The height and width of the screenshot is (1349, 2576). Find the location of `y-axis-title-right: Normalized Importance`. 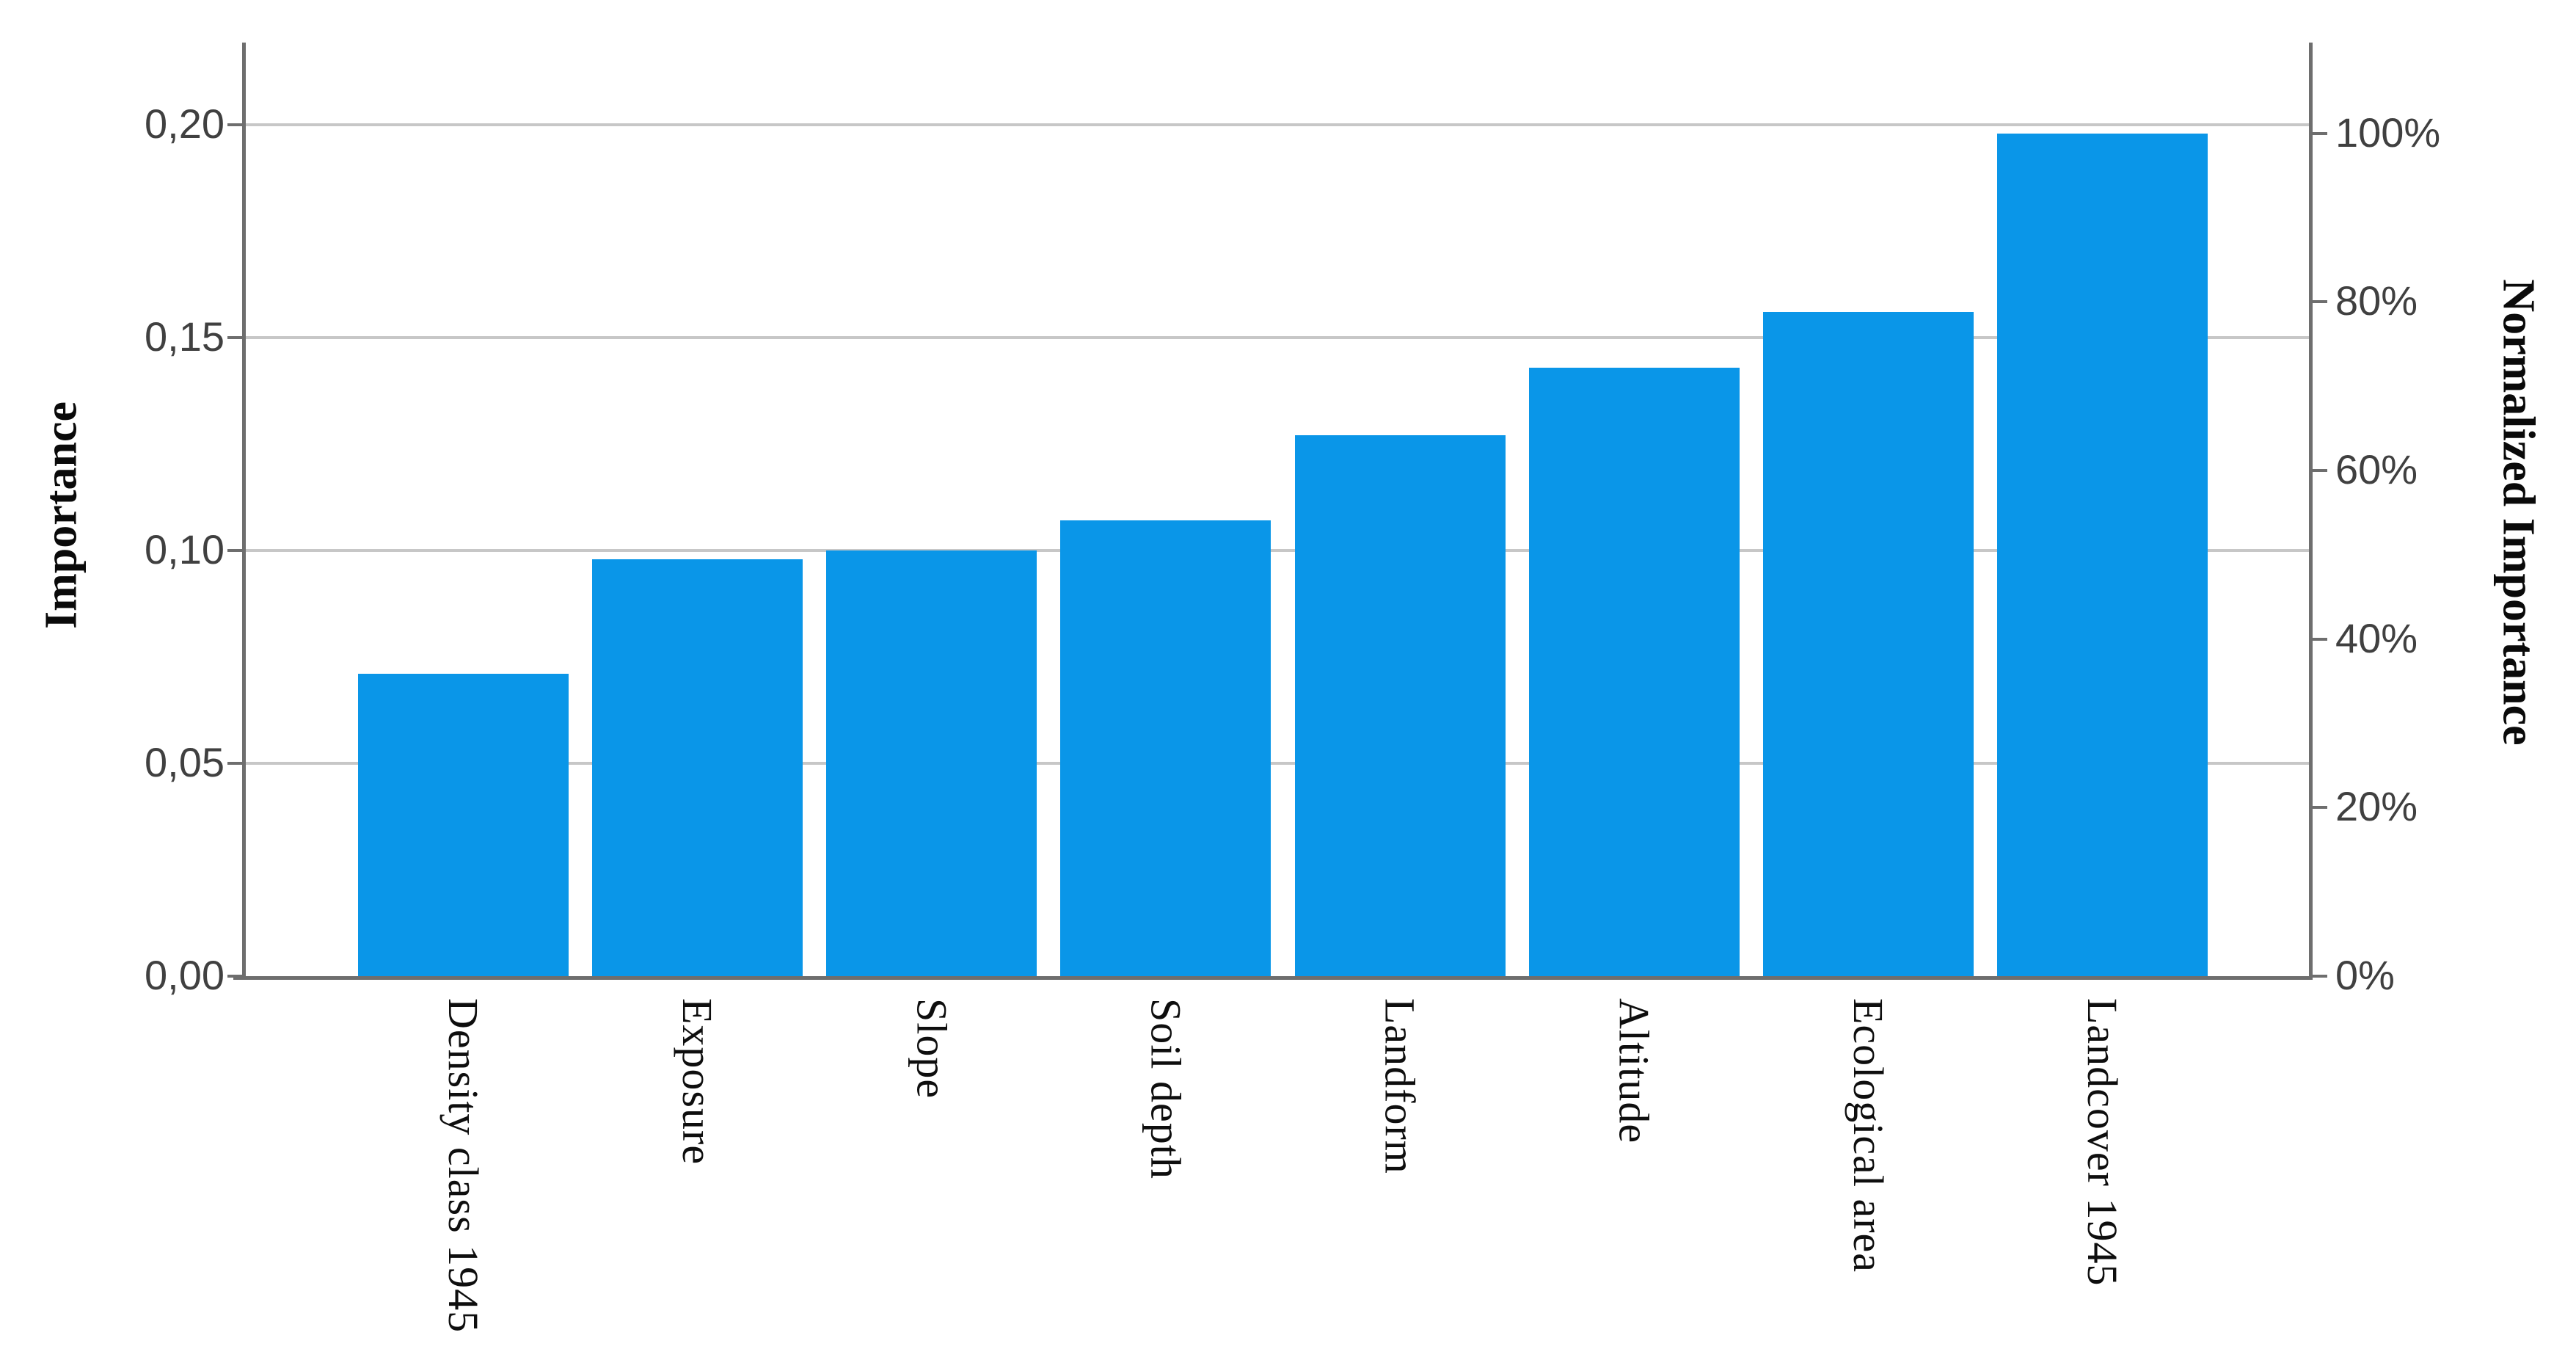

y-axis-title-right: Normalized Importance is located at coordinates (2519, 512).